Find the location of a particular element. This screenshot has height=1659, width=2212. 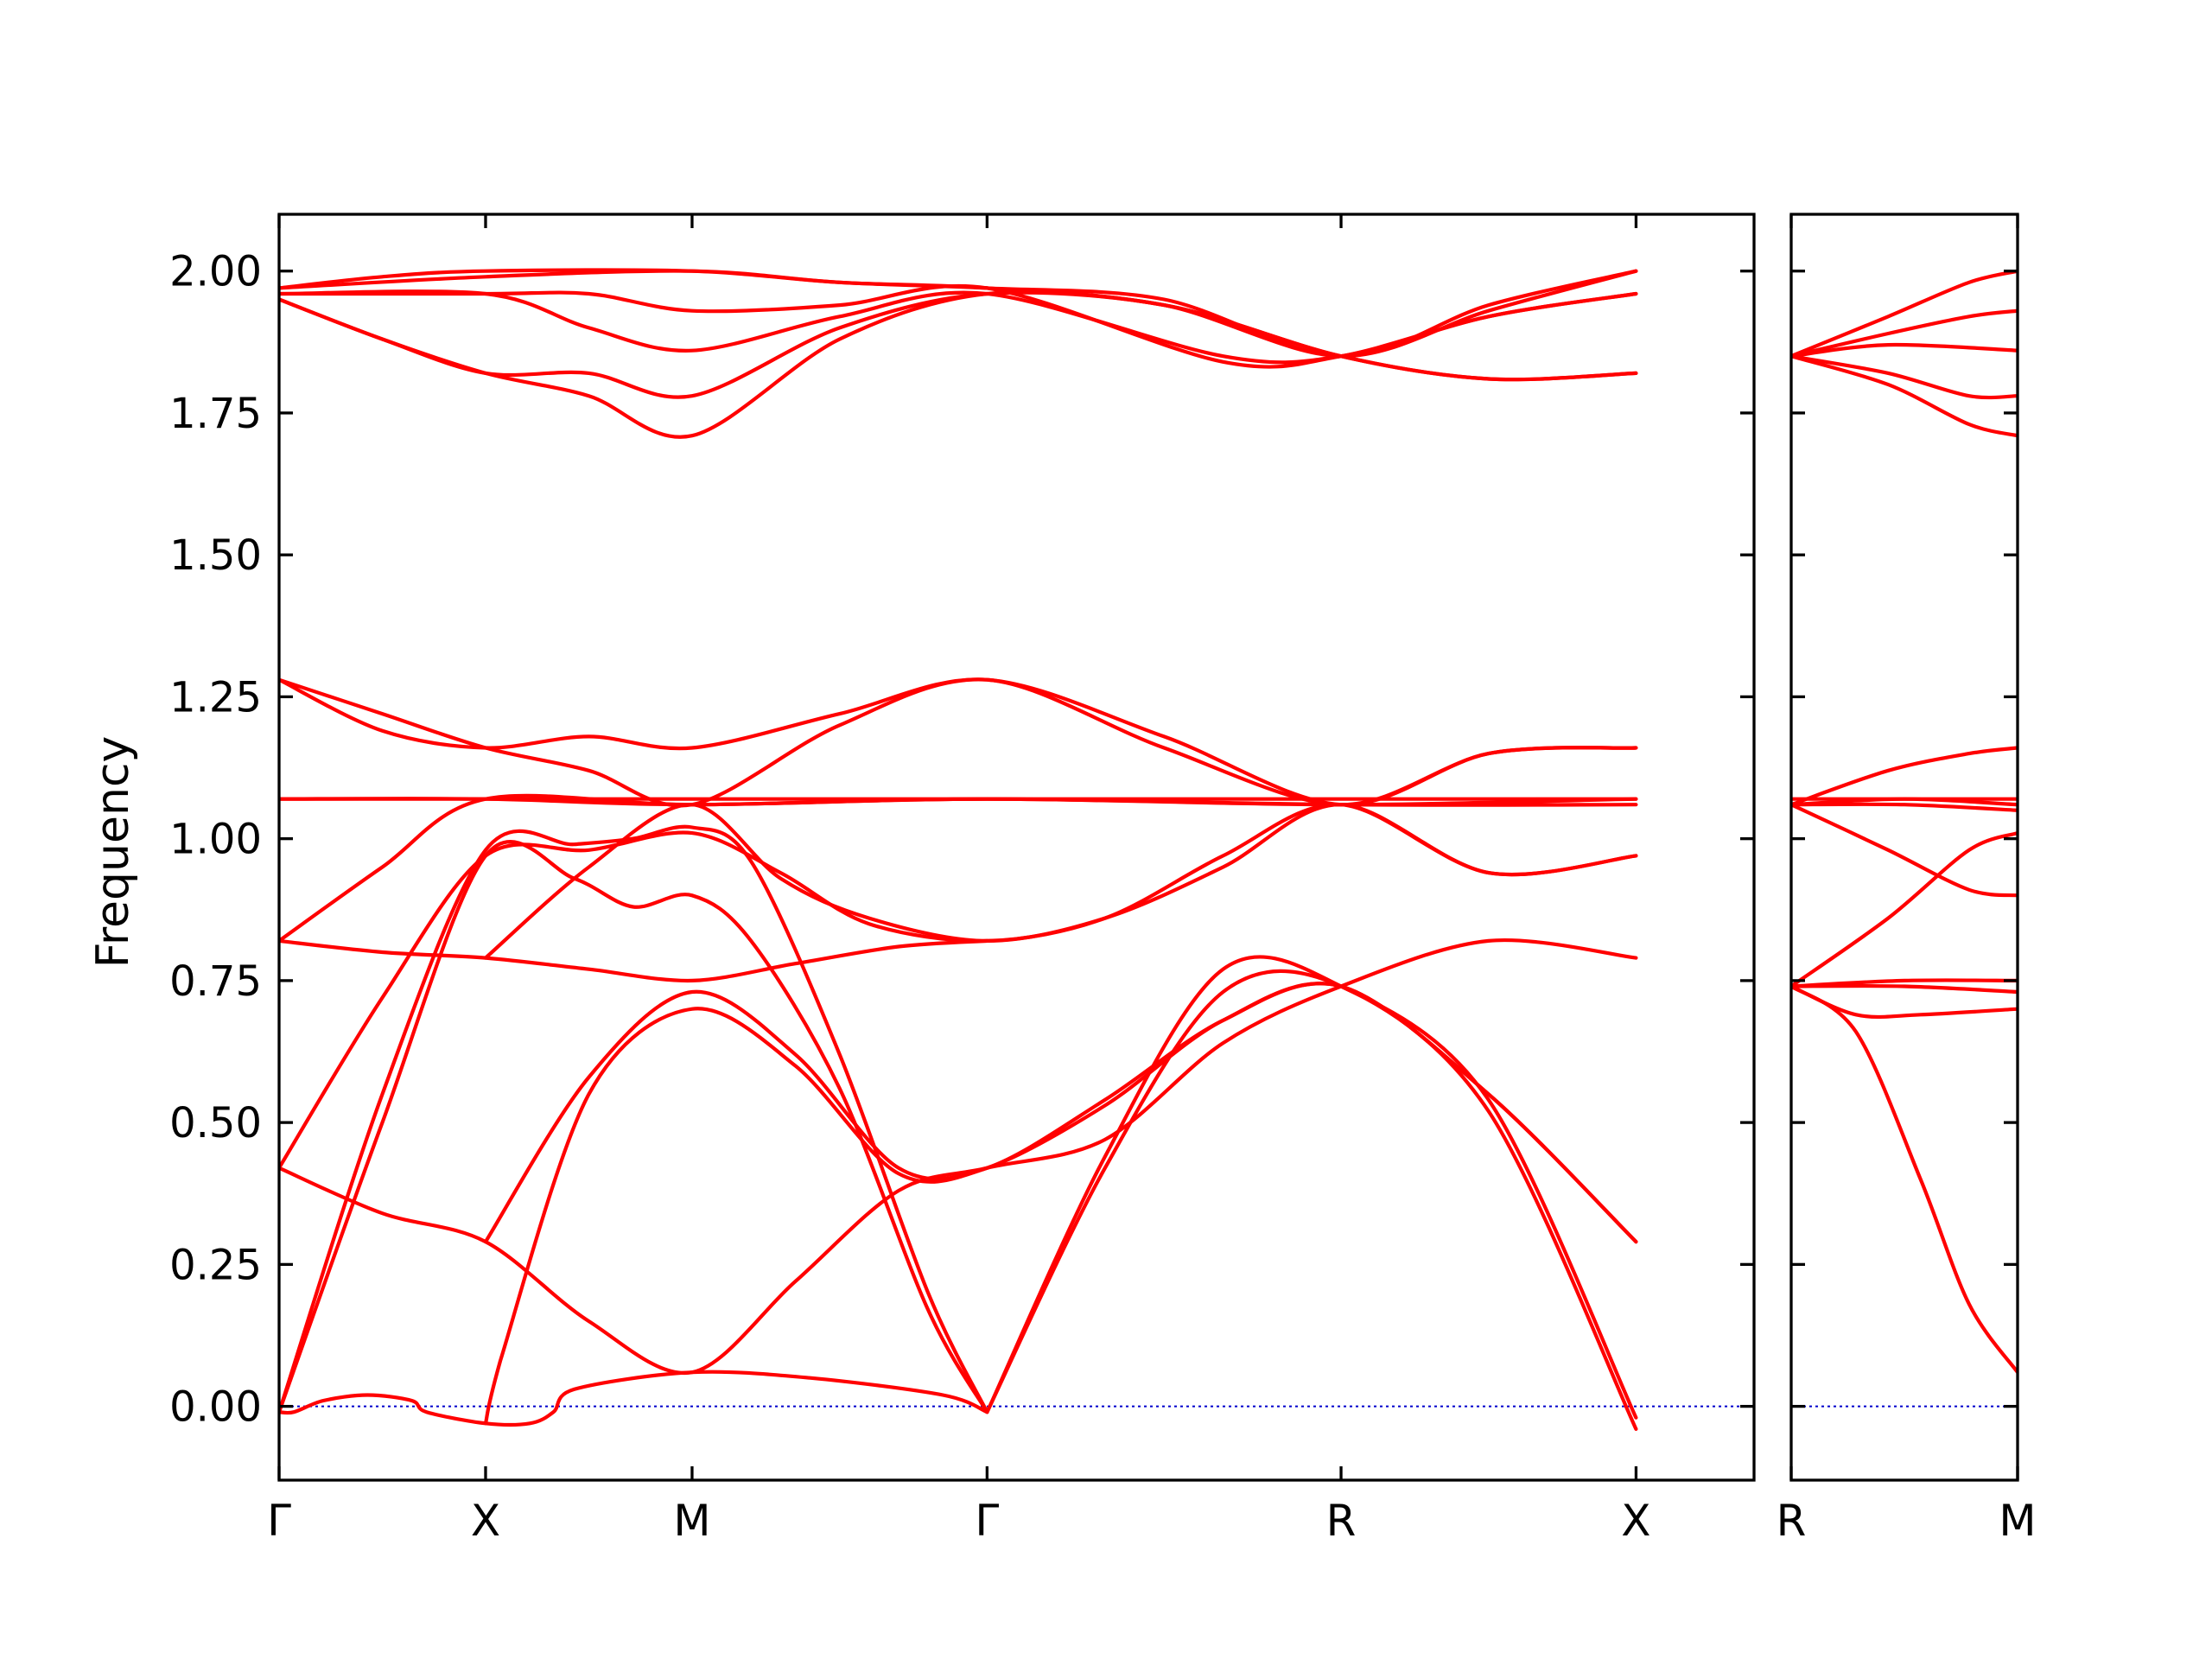

y-tick-label: 1.00 is located at coordinates (215, 840).